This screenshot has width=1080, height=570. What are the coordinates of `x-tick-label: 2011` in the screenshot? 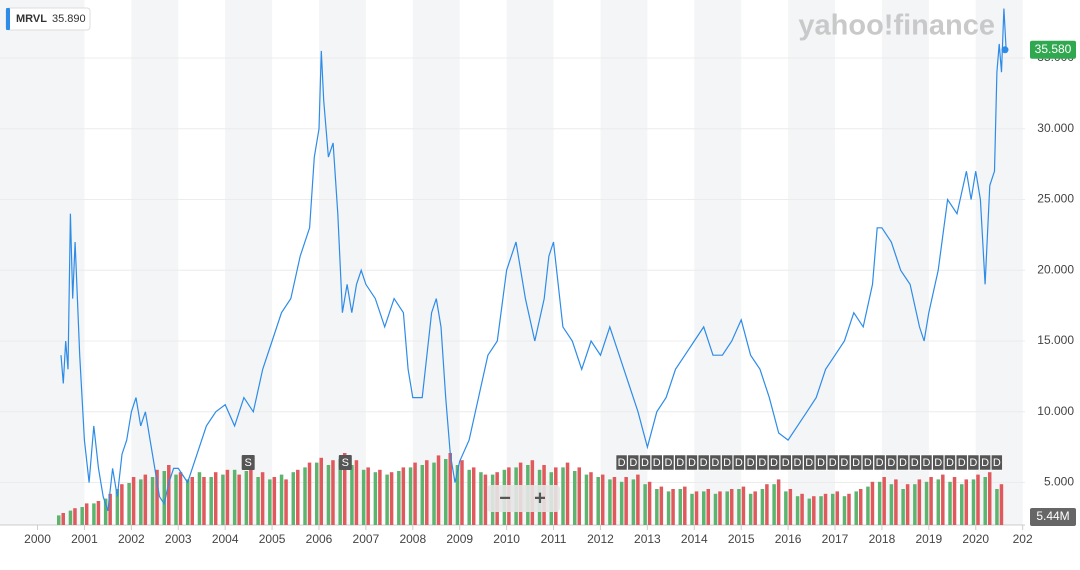 It's located at (554, 539).